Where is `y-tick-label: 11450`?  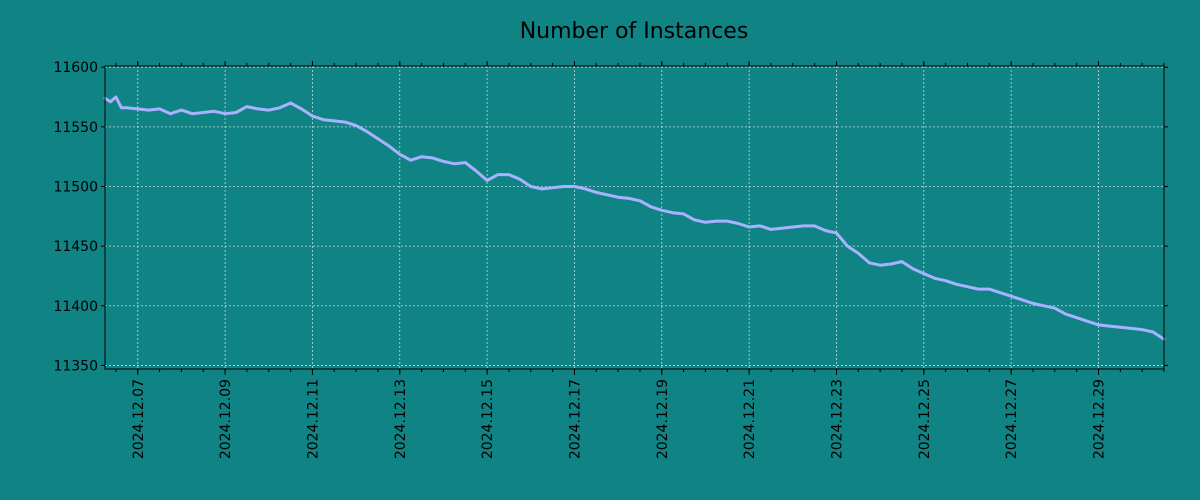
y-tick-label: 11450 is located at coordinates (75, 247).